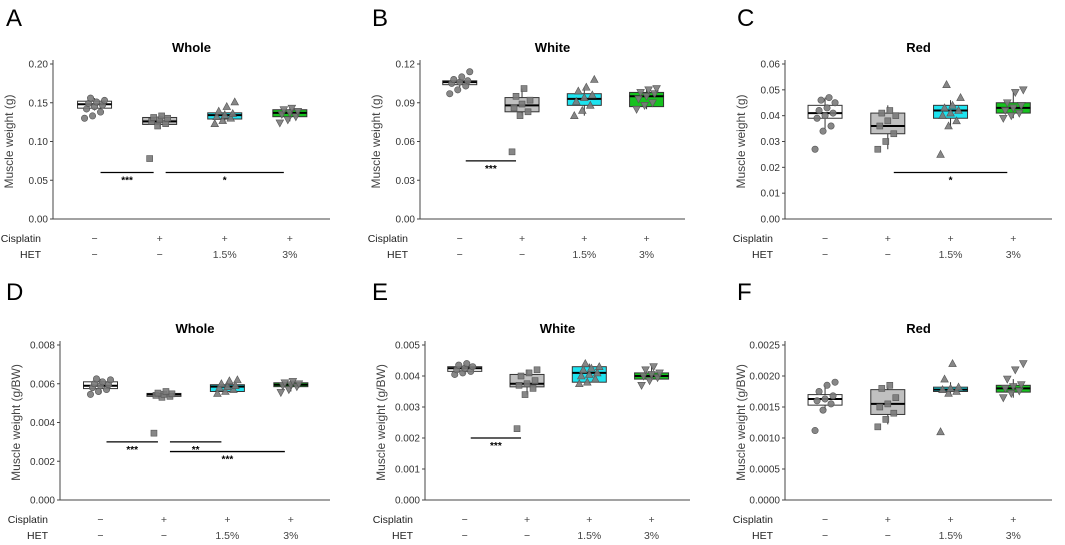 The width and height of the screenshot is (1065, 545). What do you see at coordinates (381, 422) in the screenshot?
I see `y-axis-label: Muscle weight (g/BW)` at bounding box center [381, 422].